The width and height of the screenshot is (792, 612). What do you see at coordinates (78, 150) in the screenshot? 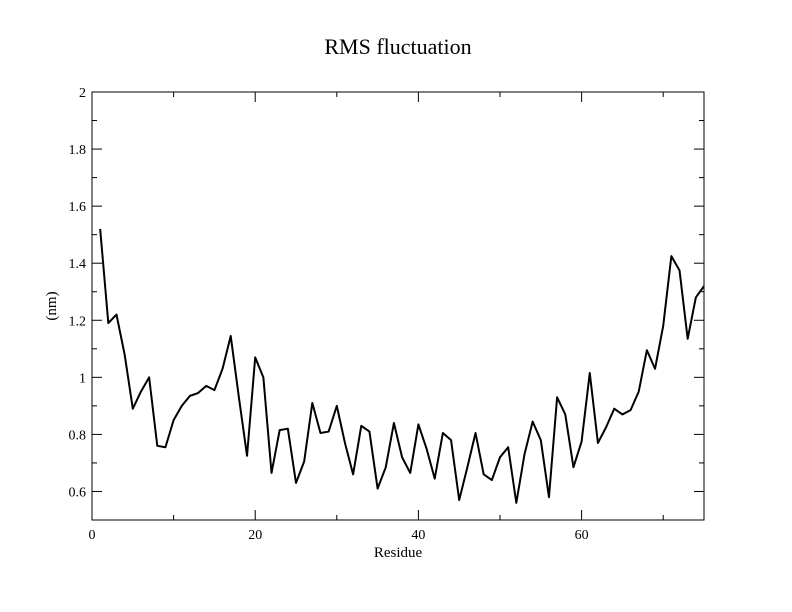
I see `y-tick-label: 1.8` at bounding box center [78, 150].